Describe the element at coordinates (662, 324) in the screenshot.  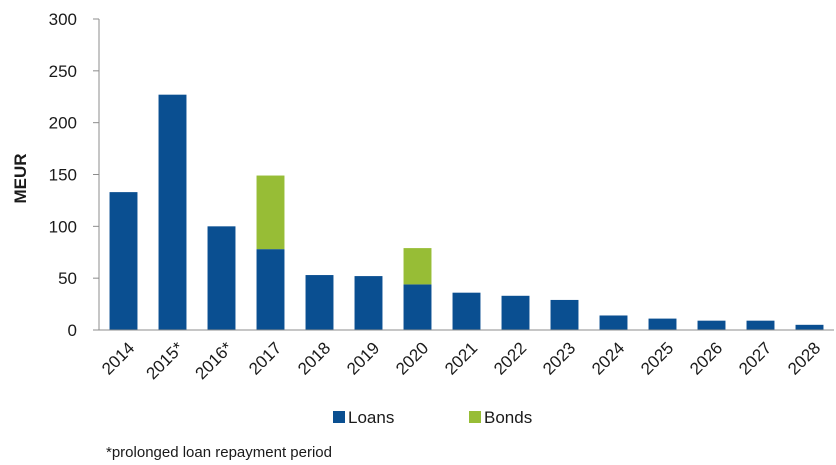
I see `bar-loans-2025` at that location.